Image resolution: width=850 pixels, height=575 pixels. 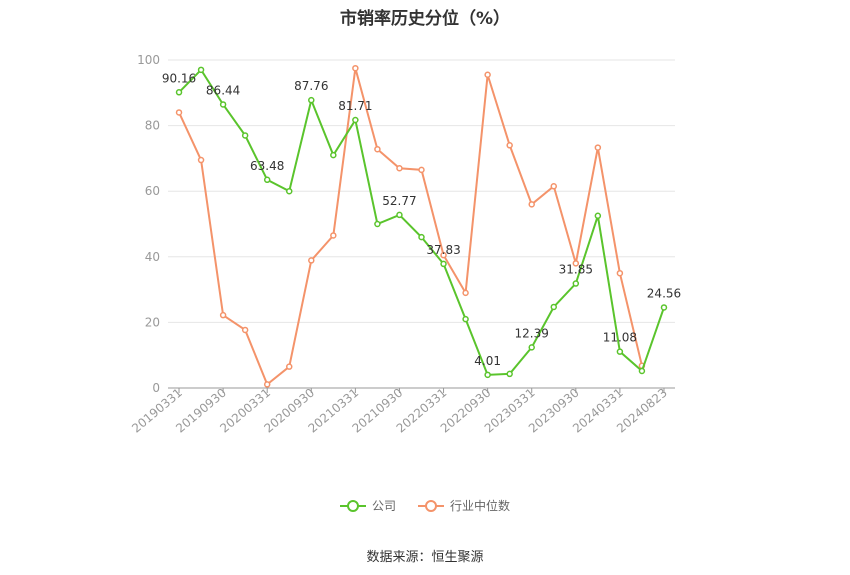 I want to click on legend-label-company: 公司, so click(x=383, y=506).